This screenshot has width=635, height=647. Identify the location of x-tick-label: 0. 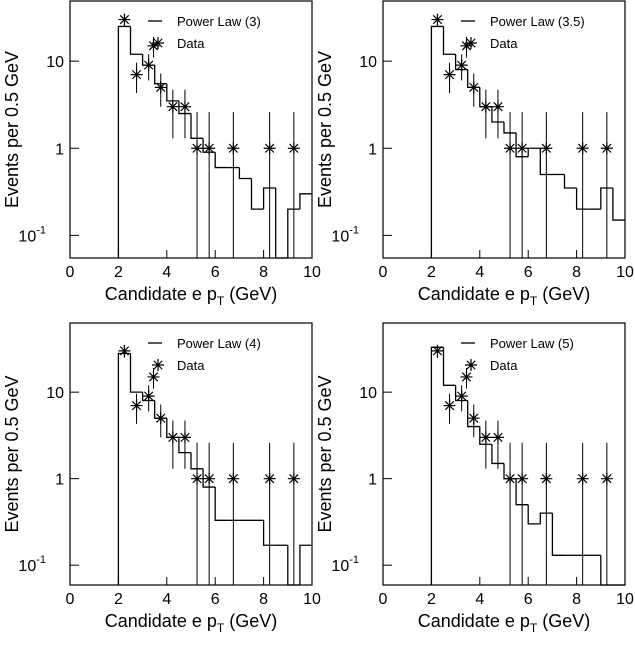
(383, 272).